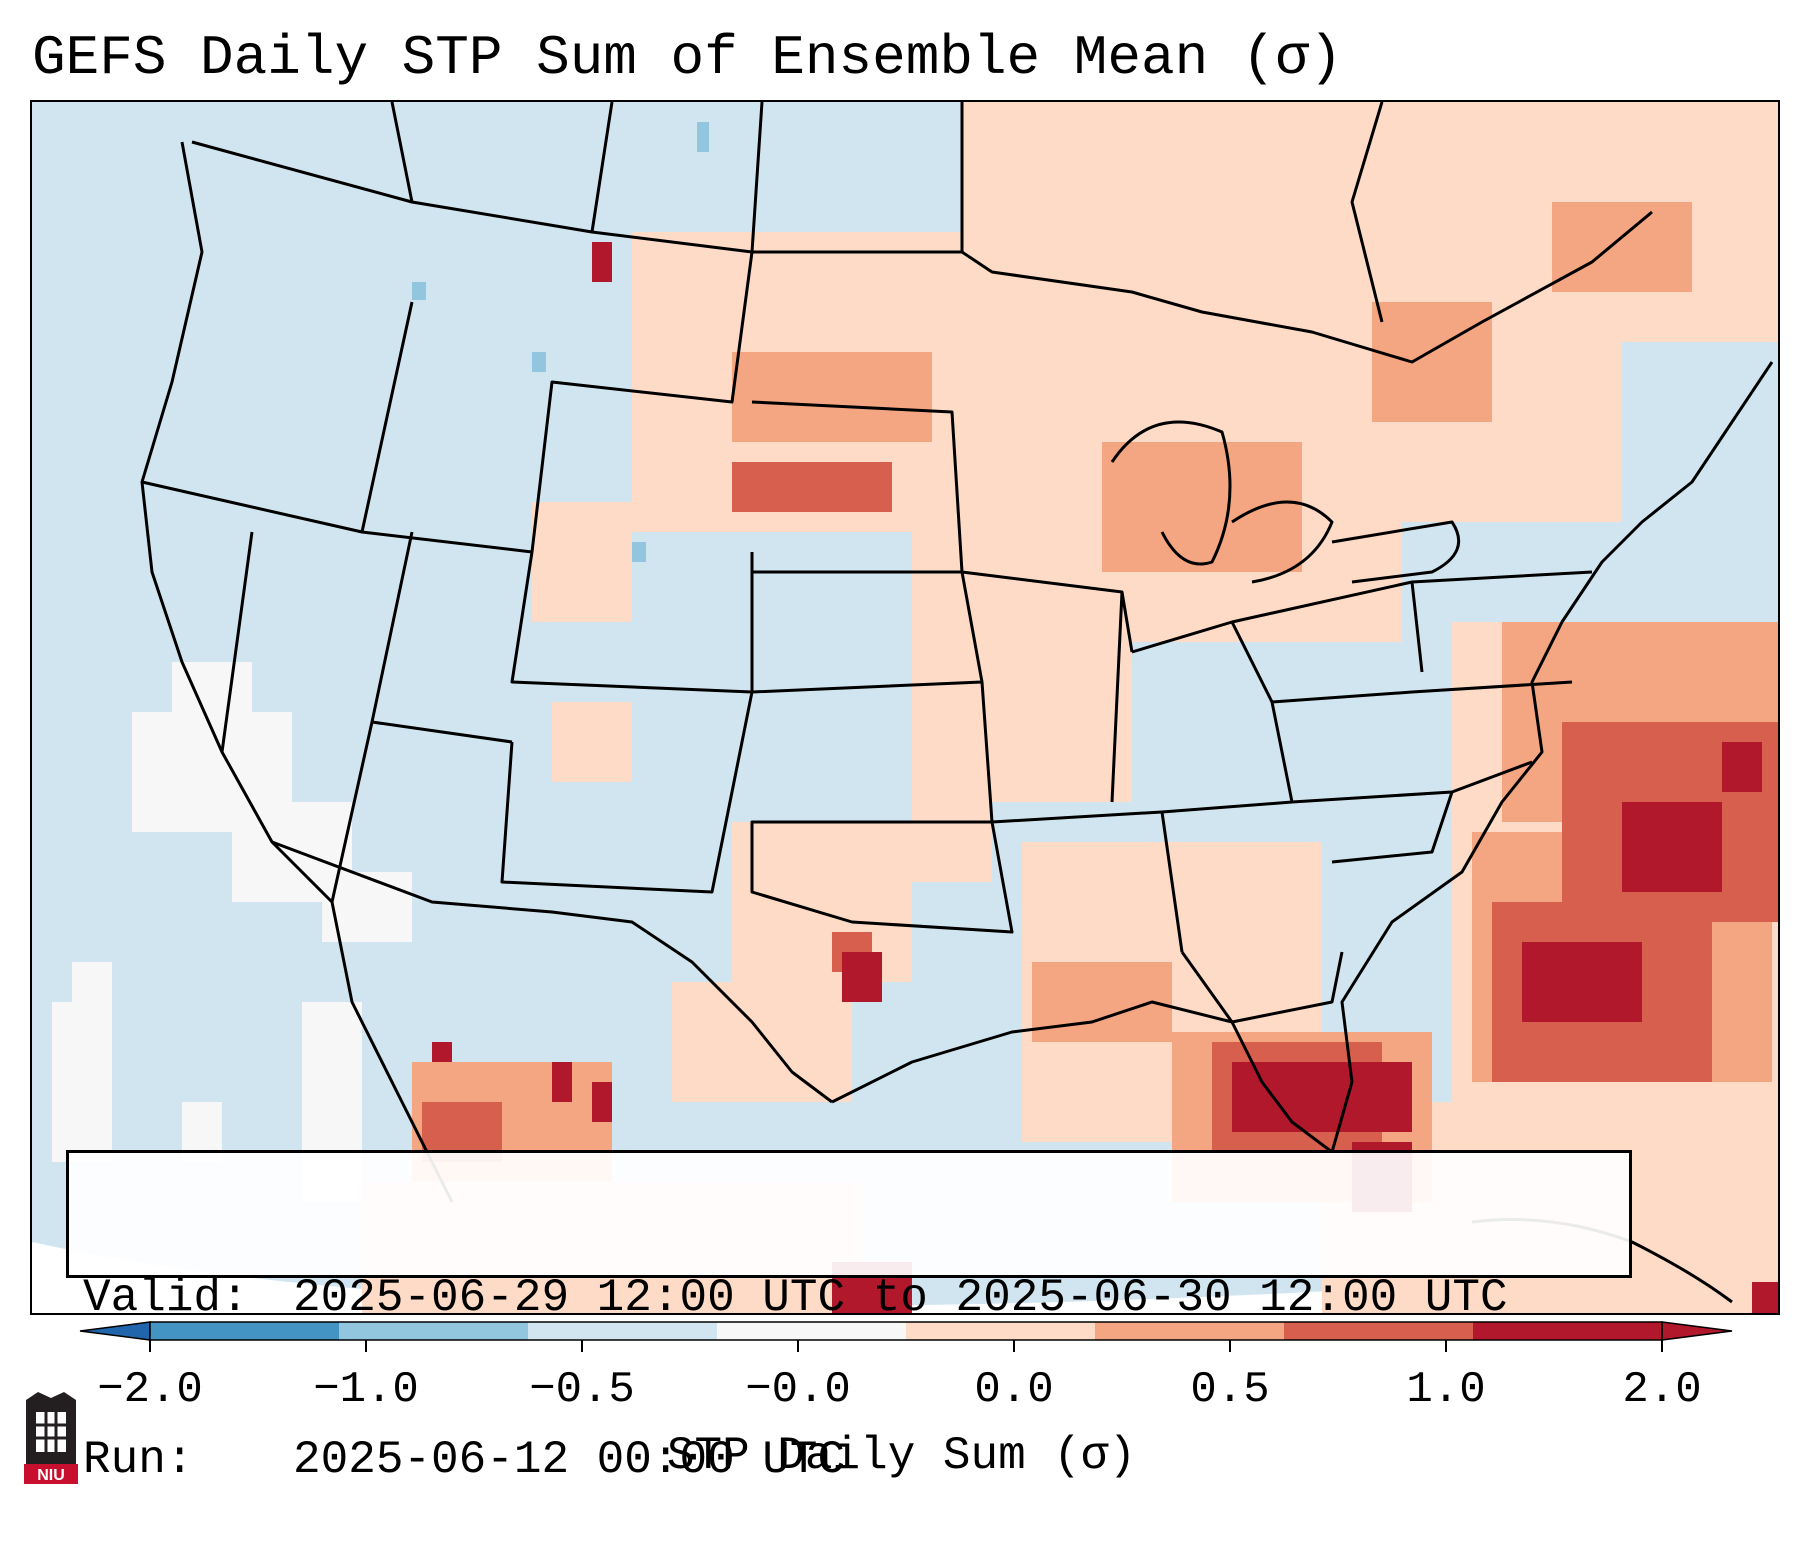 Image resolution: width=1803 pixels, height=1541 pixels. I want to click on state-lines-west, so click(447, 577).